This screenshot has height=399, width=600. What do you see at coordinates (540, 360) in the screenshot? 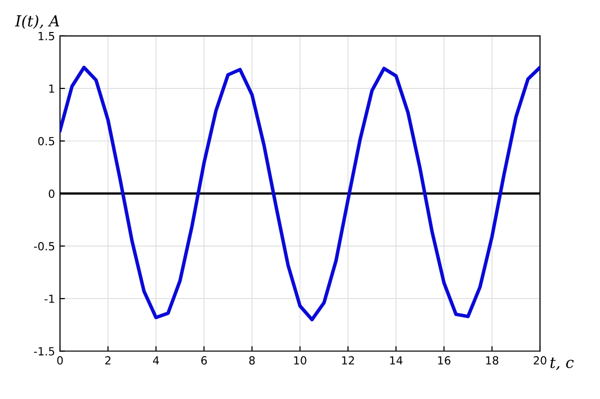
I see `x-tick-label: 20` at bounding box center [540, 360].